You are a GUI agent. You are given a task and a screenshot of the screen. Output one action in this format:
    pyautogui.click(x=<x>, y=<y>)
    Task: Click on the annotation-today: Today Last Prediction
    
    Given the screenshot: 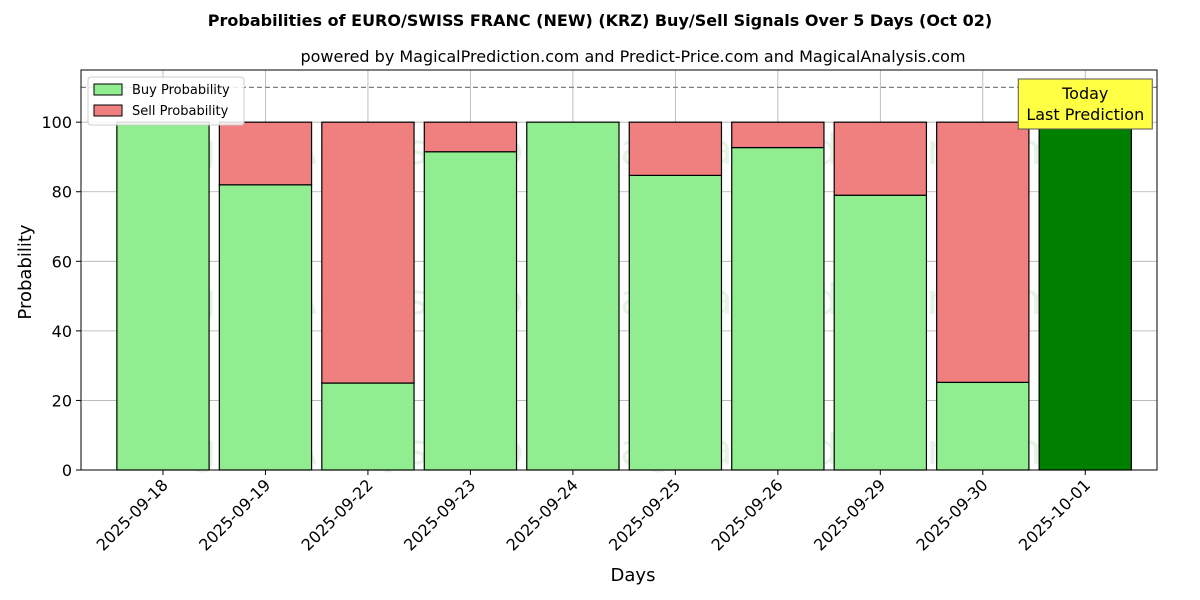 What is the action you would take?
    pyautogui.click(x=1085, y=104)
    